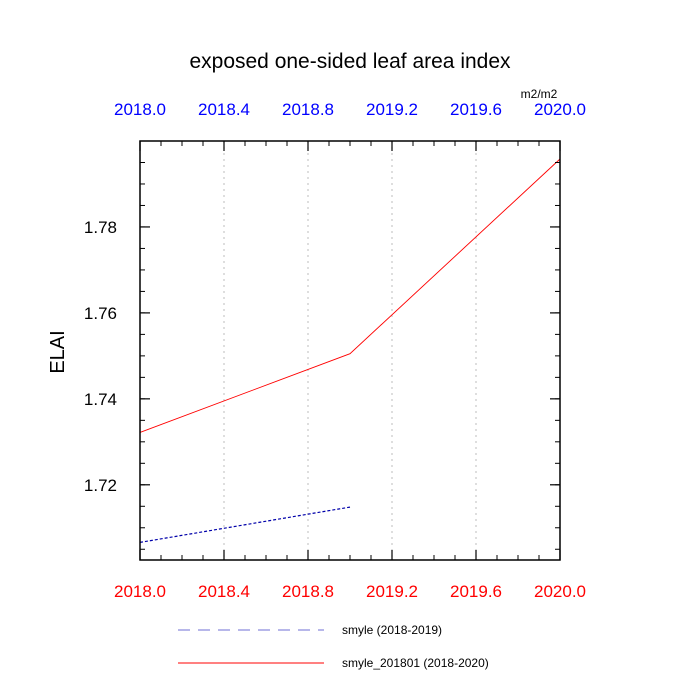 The height and width of the screenshot is (700, 700). What do you see at coordinates (560, 109) in the screenshot?
I see `x-tick-label-top: 2020.0` at bounding box center [560, 109].